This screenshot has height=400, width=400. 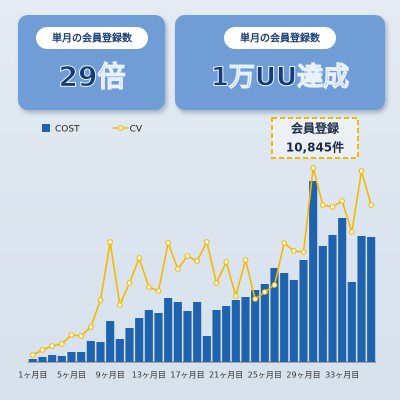 I want to click on card: 単月の会員登録数 1万UU達成, so click(x=280, y=62).